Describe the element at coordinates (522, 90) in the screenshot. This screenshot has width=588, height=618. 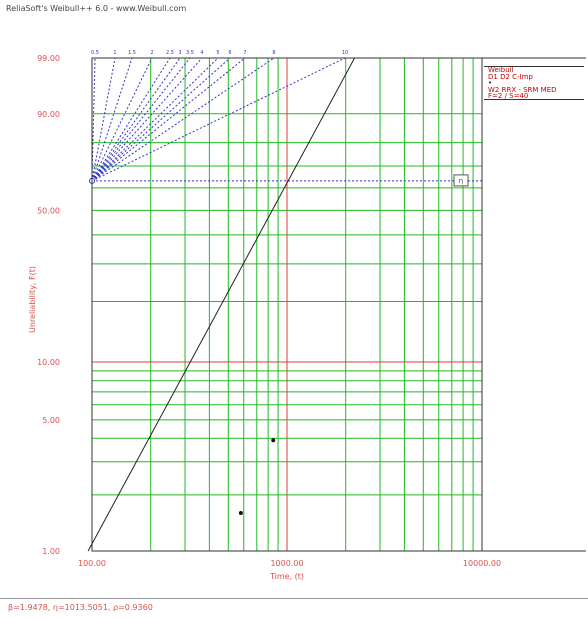
I see `legend-line2: W2 RRX - SRM MED` at that location.